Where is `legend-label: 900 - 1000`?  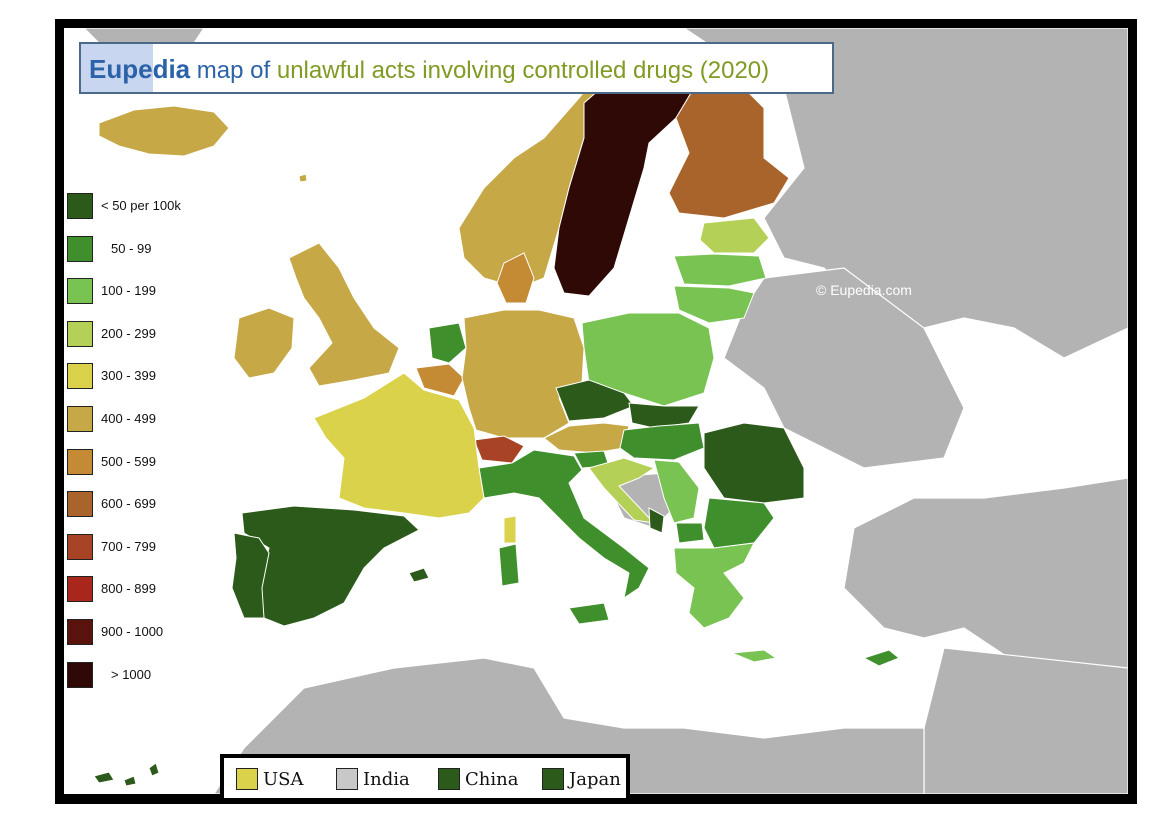 legend-label: 900 - 1000 is located at coordinates (132, 631).